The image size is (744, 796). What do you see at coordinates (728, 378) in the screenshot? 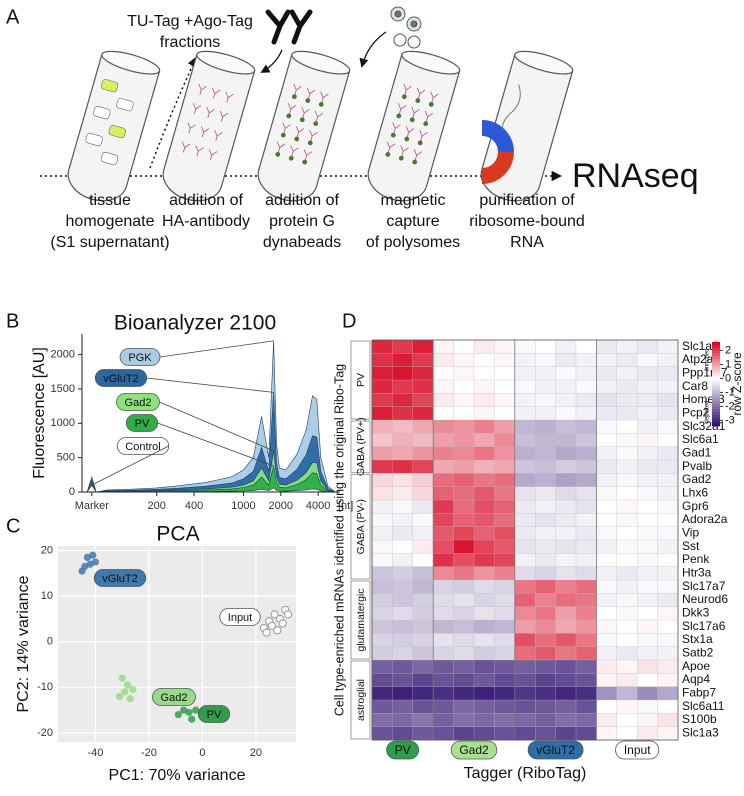
I see `colorbar-tick-label: 0` at bounding box center [728, 378].